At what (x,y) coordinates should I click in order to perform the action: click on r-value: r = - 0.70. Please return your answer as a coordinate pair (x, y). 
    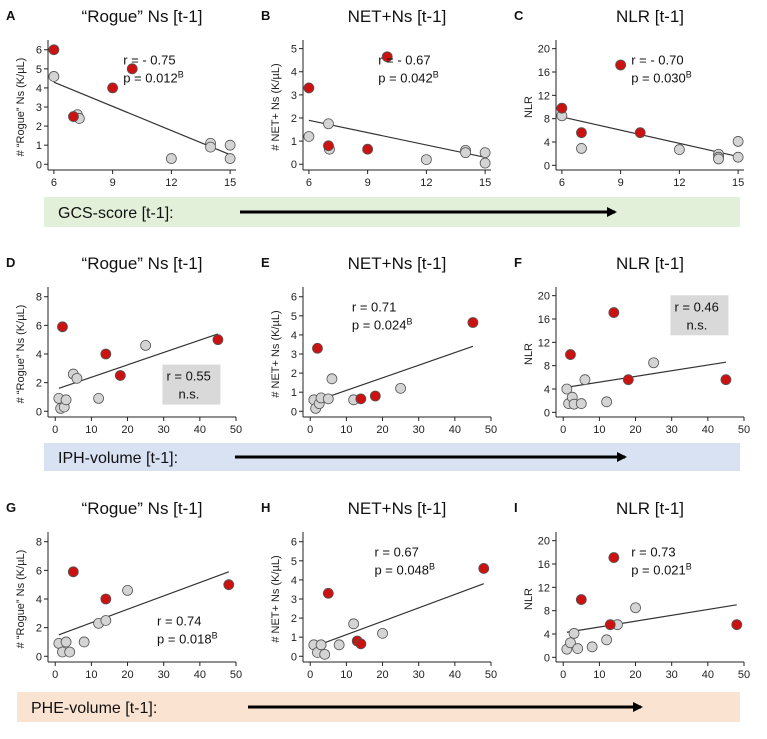
    Looking at the image, I should click on (657, 59).